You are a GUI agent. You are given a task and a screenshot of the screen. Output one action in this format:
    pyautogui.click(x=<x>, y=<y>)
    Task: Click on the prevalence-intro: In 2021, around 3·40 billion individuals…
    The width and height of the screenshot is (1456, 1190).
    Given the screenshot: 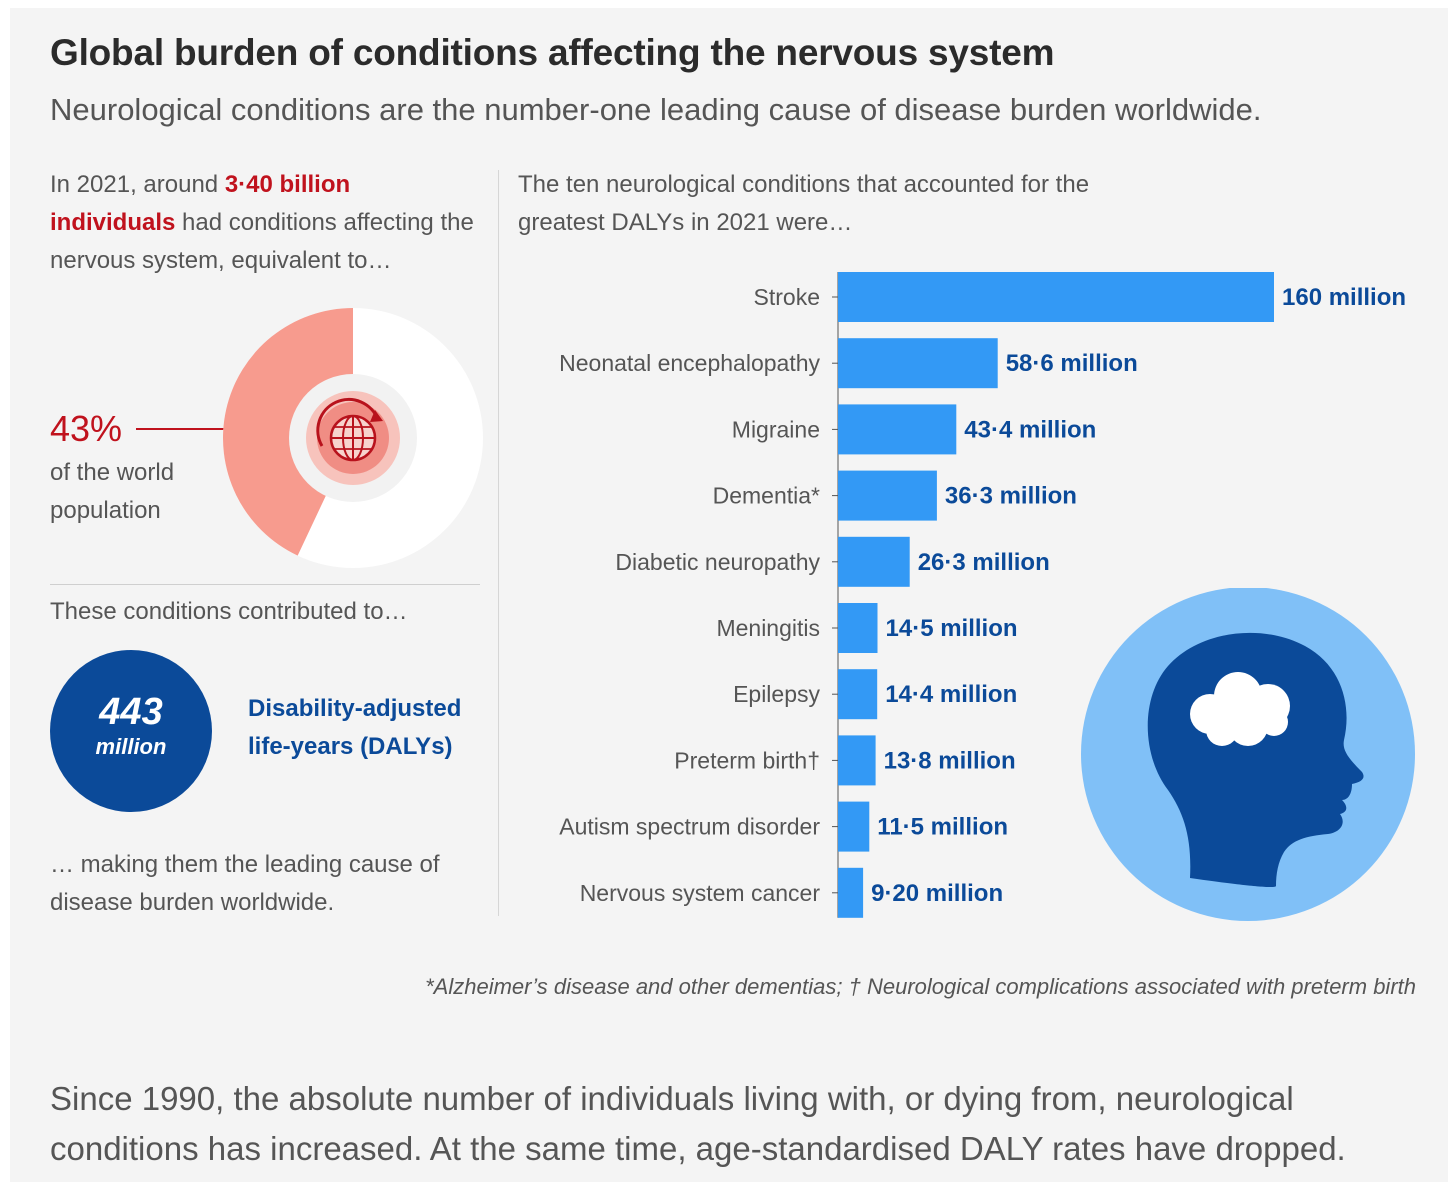 What is the action you would take?
    pyautogui.click(x=265, y=223)
    